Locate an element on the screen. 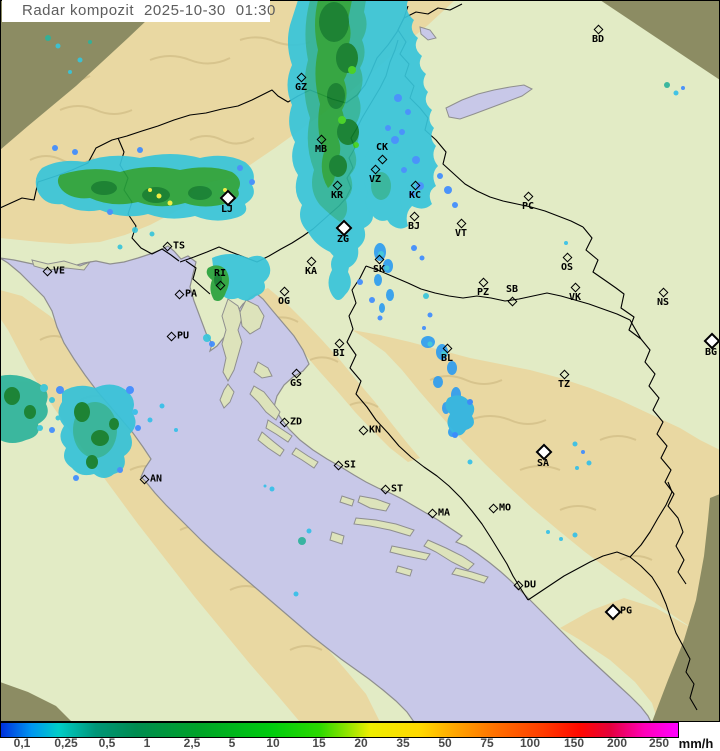 The width and height of the screenshot is (720, 751). lakes is located at coordinates (476, 73).